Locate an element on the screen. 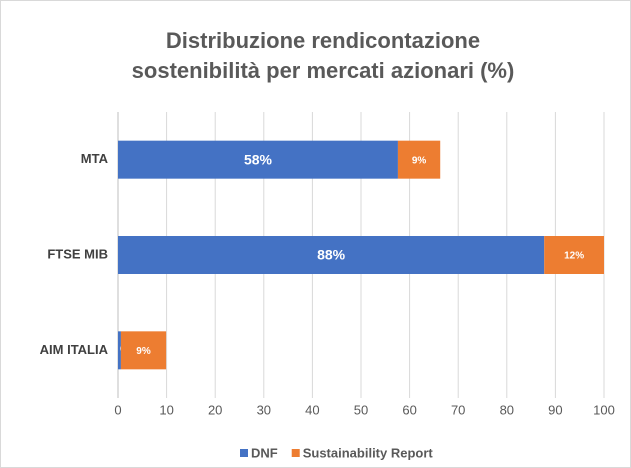 The width and height of the screenshot is (631, 468). x-tick-label: 30 is located at coordinates (264, 409).